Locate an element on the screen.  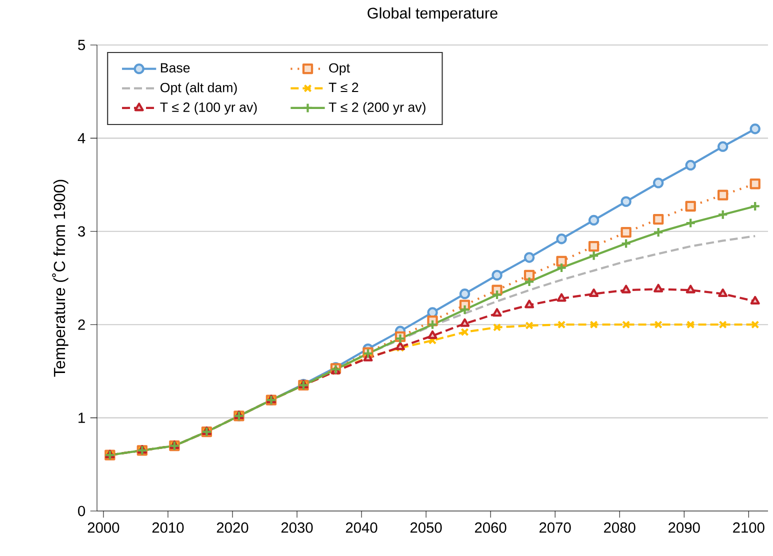
x-tick-label: 2040 is located at coordinates (362, 527).